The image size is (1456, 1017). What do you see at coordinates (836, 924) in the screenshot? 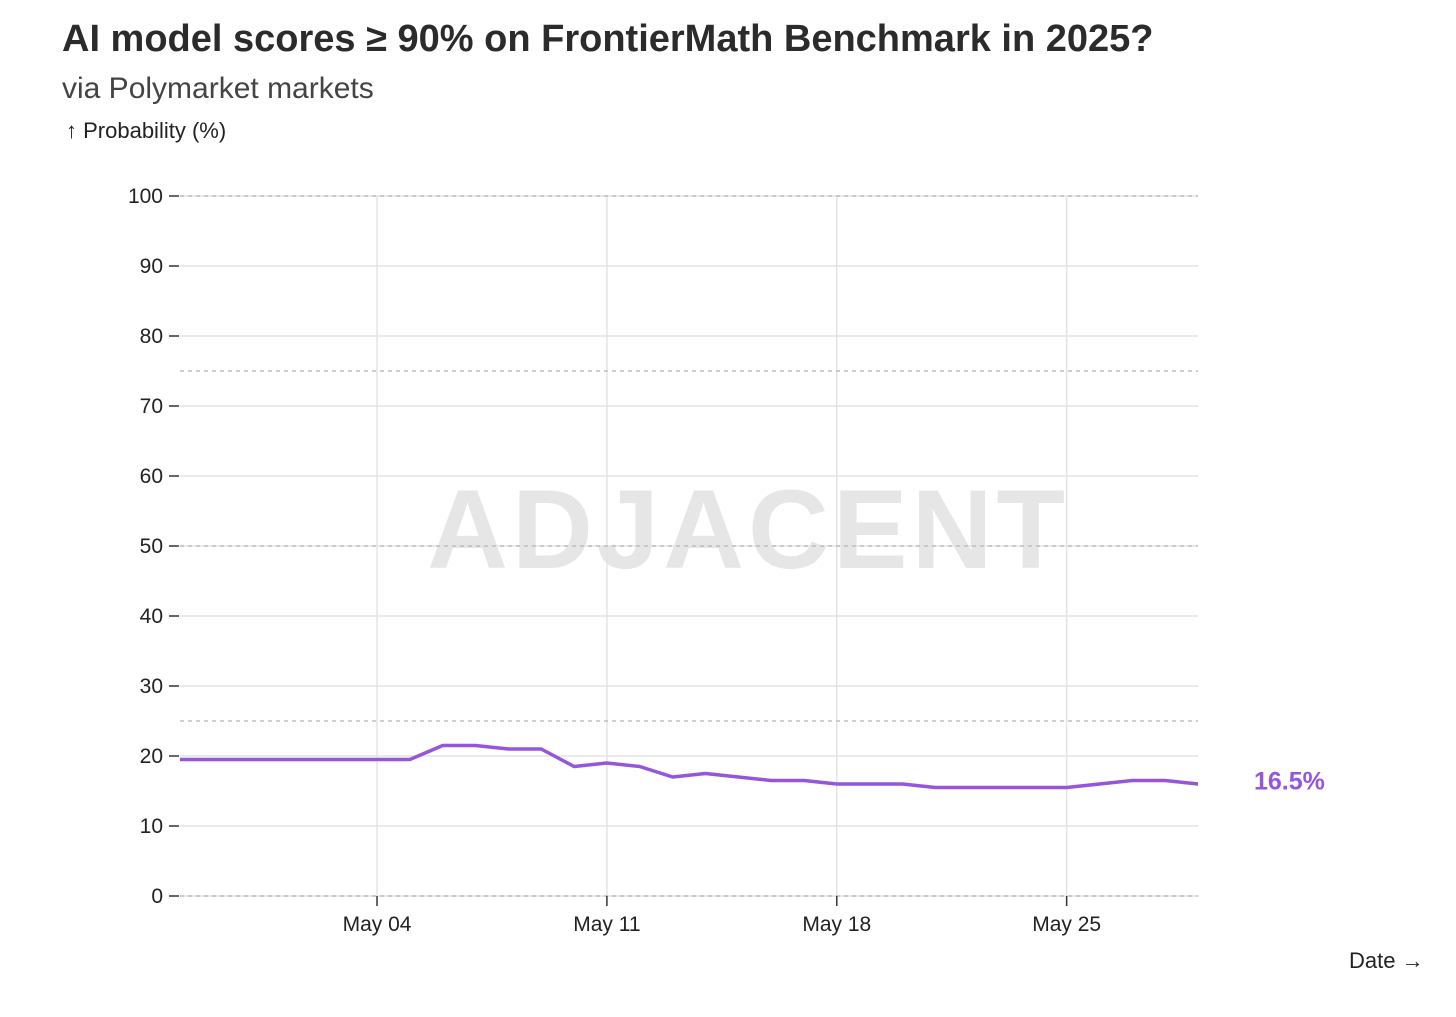
I see `x-tick-label: May 18` at bounding box center [836, 924].